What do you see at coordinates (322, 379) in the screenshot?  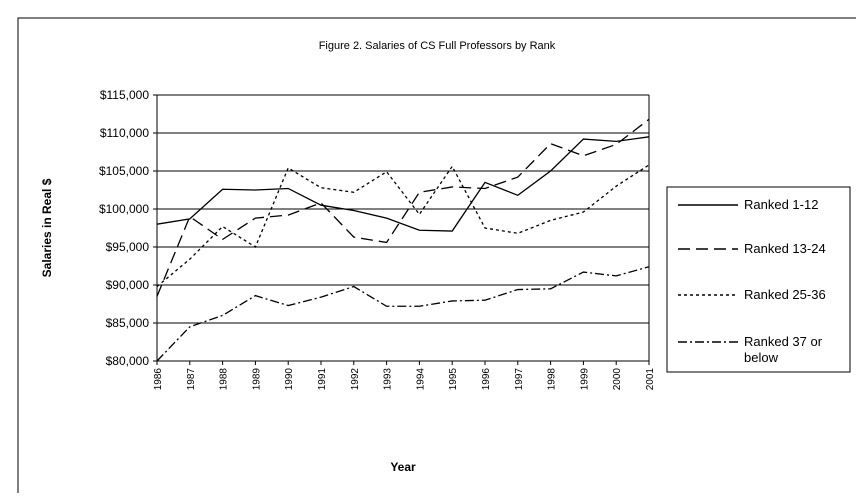 I see `x-tick-label: 1991` at bounding box center [322, 379].